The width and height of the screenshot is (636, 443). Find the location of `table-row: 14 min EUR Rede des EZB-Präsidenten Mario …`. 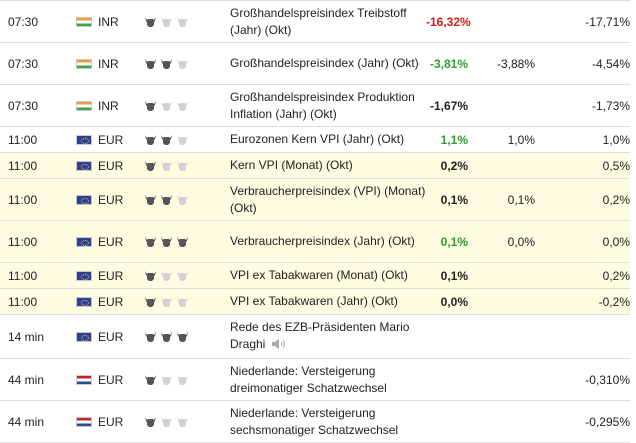

table-row: 14 min EUR Rede des EZB-Präsidenten Mario … is located at coordinates (315, 337).